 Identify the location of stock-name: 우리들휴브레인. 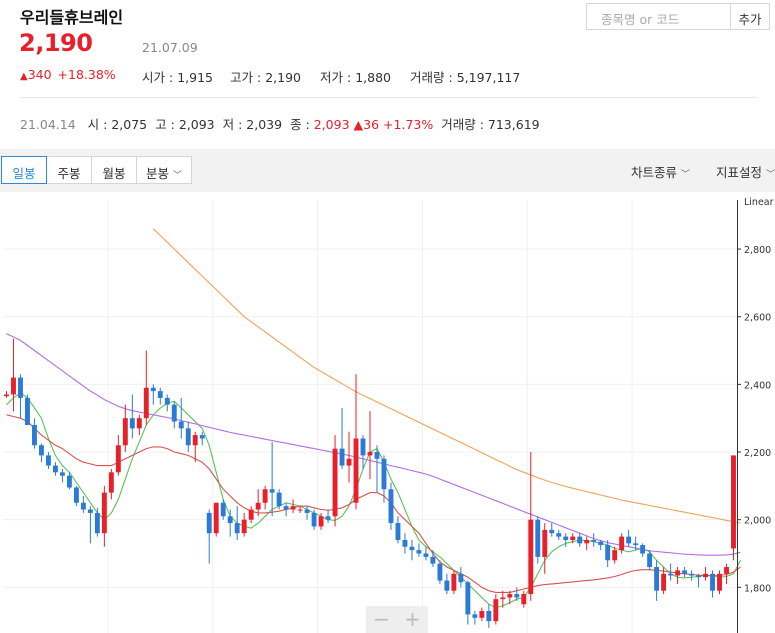
(72, 17).